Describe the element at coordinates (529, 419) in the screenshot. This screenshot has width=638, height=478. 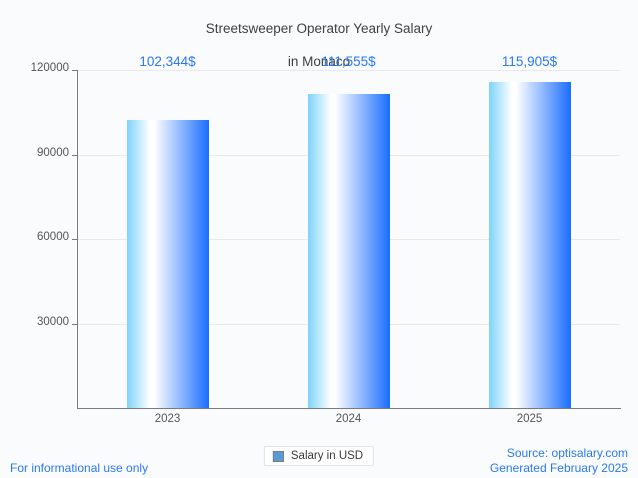
I see `x-tick-label-2025: 2025` at that location.